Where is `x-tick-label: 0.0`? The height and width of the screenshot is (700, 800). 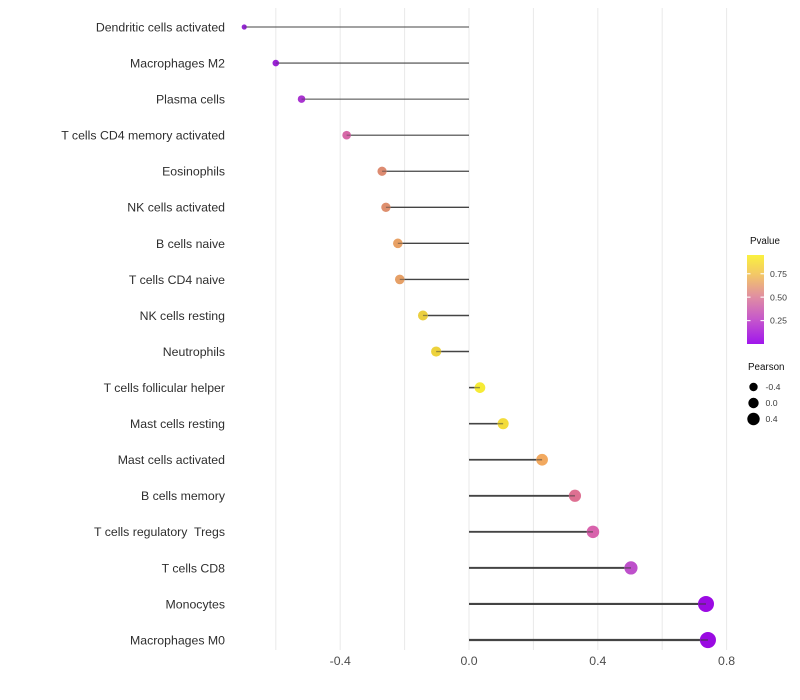
x-tick-label: 0.0 is located at coordinates (468, 661).